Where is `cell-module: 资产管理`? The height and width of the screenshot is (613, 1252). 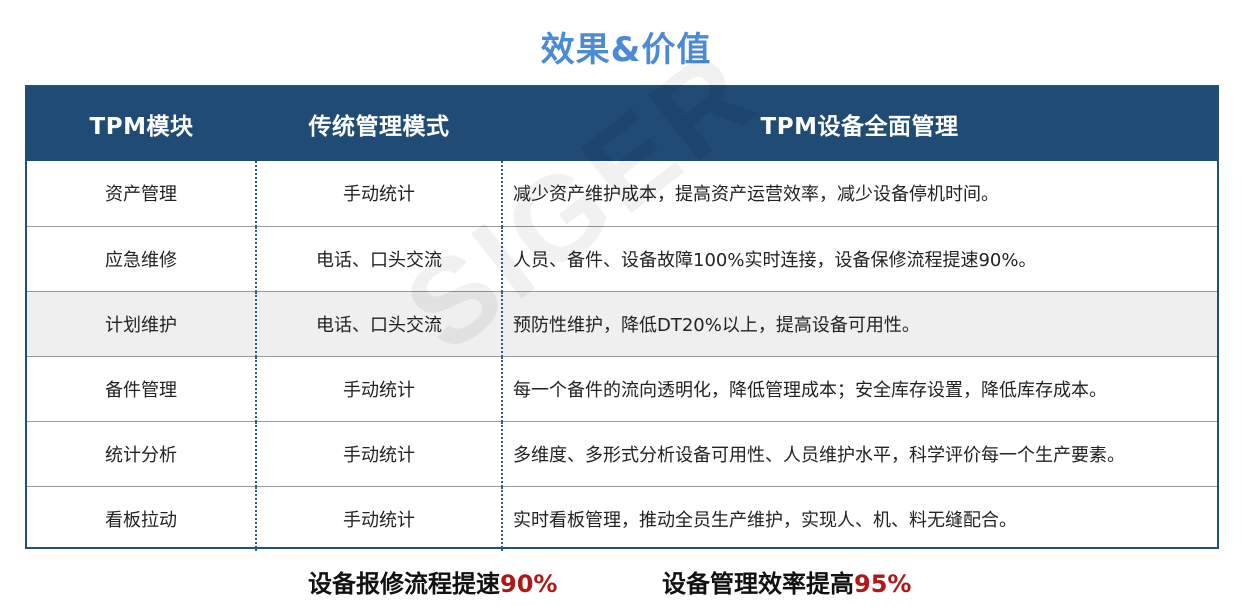 cell-module: 资产管理 is located at coordinates (142, 193).